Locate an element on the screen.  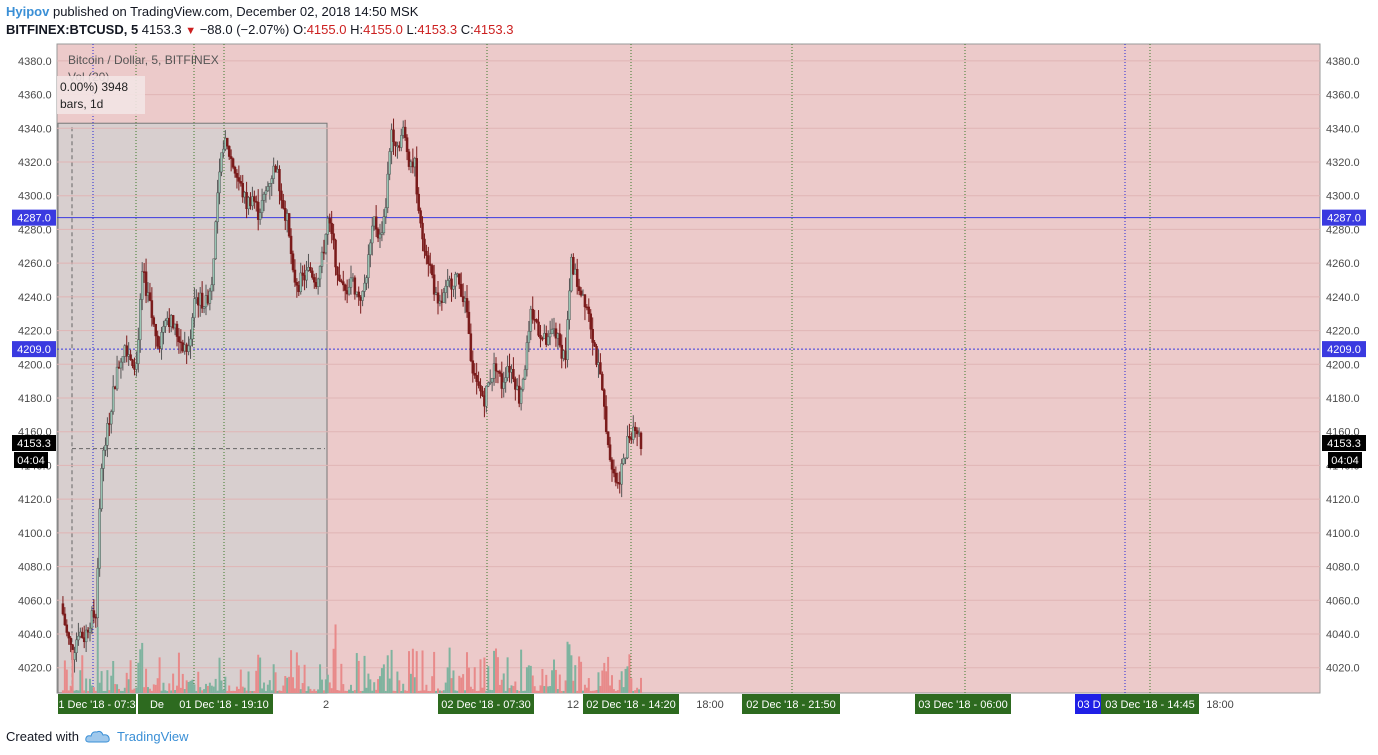
level-price-tag-right is located at coordinates (1344, 349).